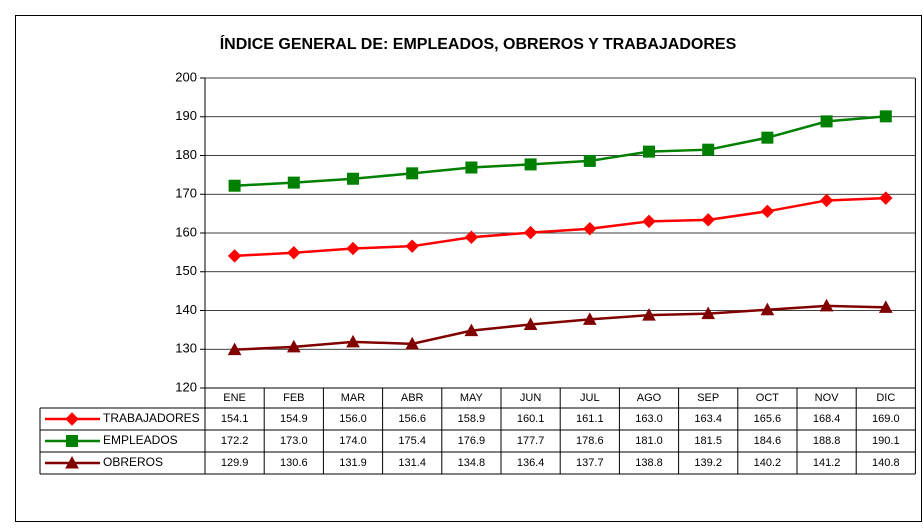  Describe the element at coordinates (186, 231) in the screenshot. I see `y-tick-label: 160` at that location.